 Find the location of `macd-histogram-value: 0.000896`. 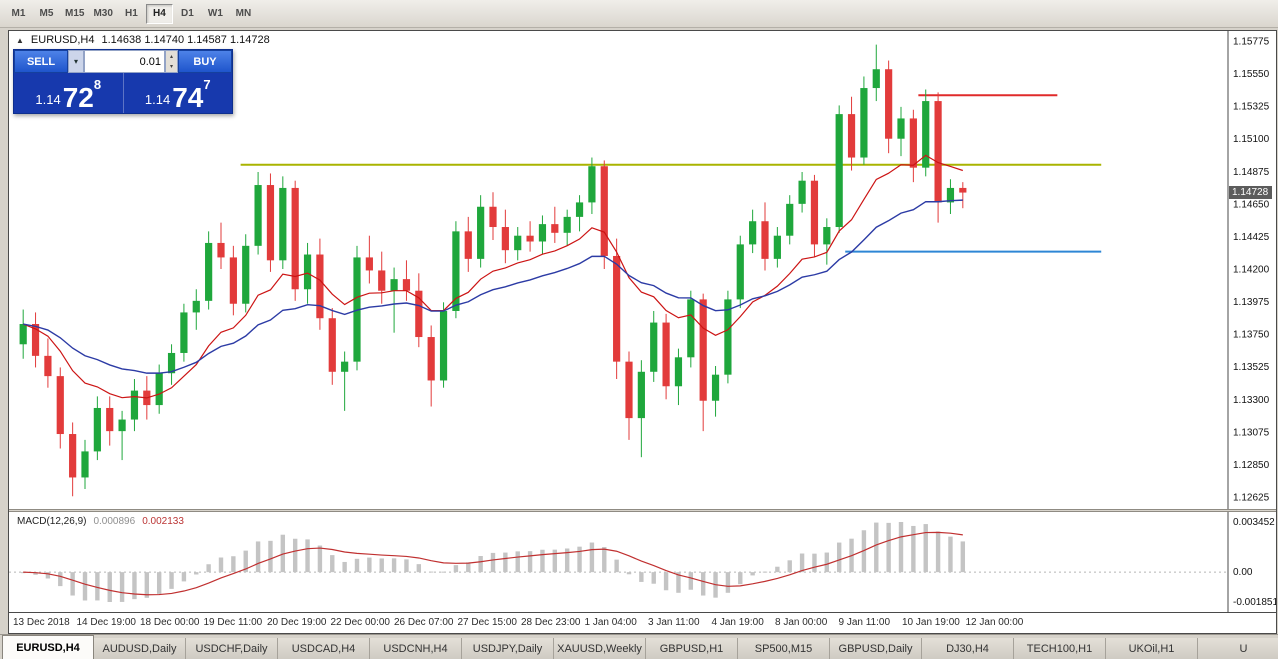

macd-histogram-value: 0.000896 is located at coordinates (114, 521).